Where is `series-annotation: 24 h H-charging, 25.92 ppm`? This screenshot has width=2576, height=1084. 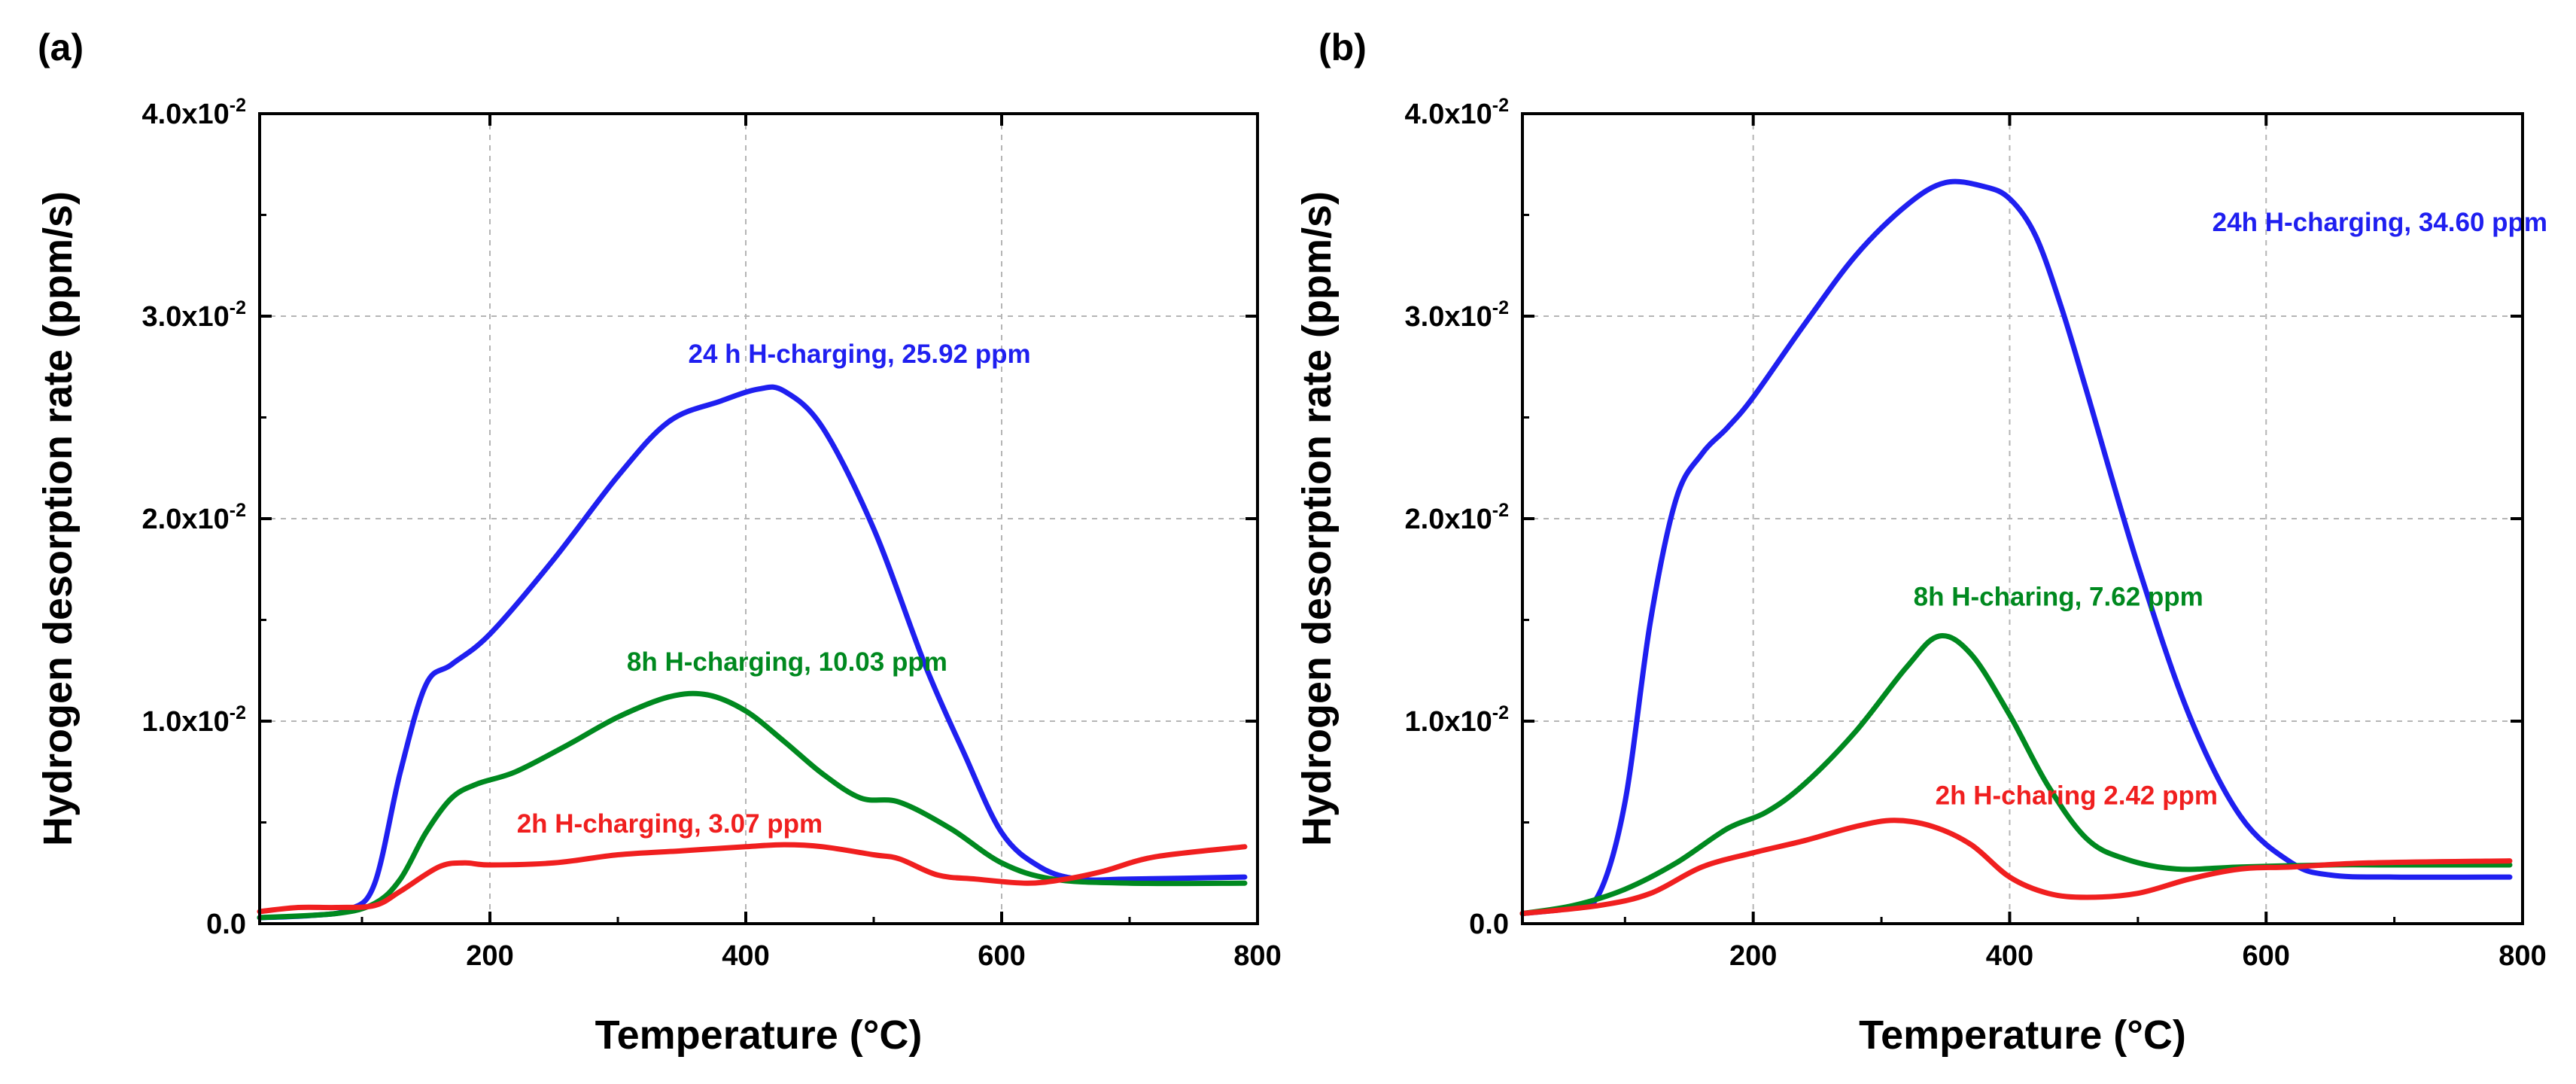 series-annotation: 24 h H-charging, 25.92 ppm is located at coordinates (860, 354).